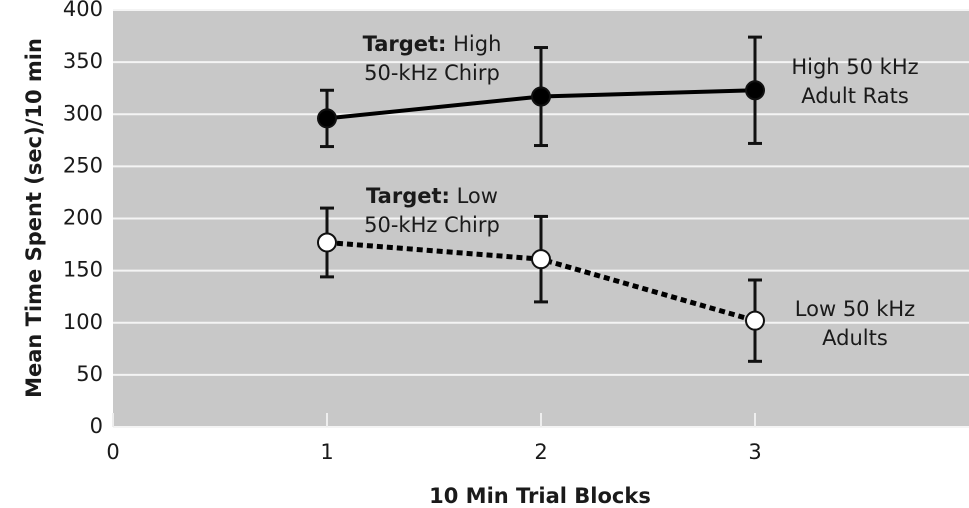  What do you see at coordinates (540, 494) in the screenshot?
I see `x-axis-label: 10 Min Trial Blocks` at bounding box center [540, 494].